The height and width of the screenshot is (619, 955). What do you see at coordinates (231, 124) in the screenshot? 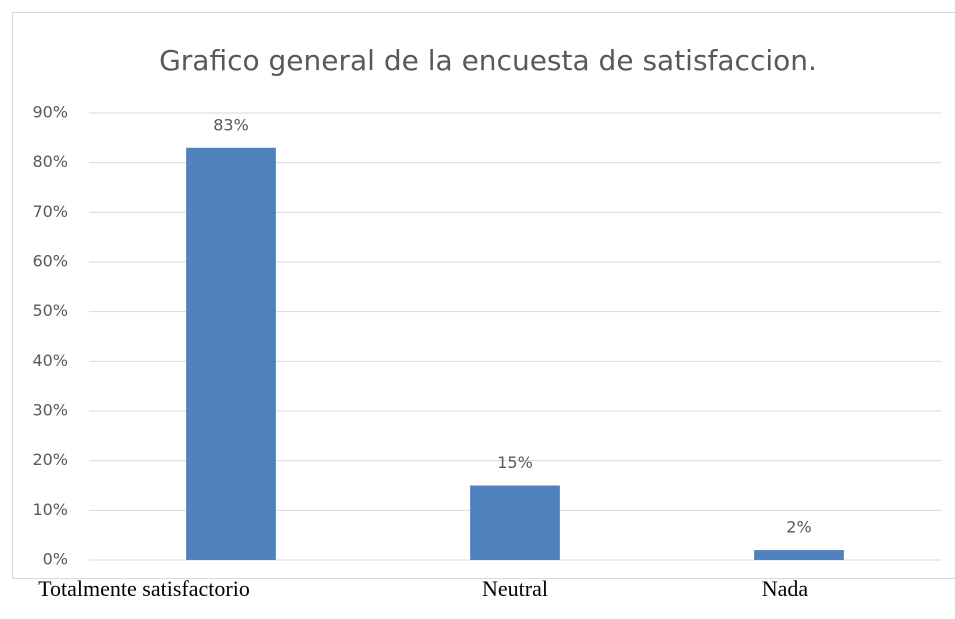
I see `data-label: 83%` at bounding box center [231, 124].